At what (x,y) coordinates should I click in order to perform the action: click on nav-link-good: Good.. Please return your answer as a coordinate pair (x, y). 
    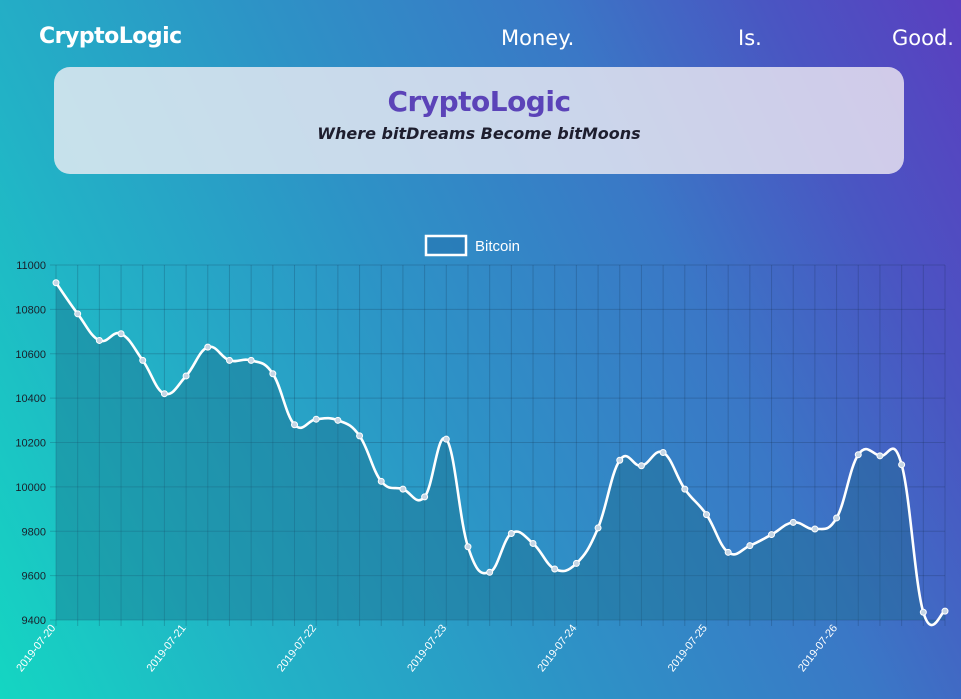
    Looking at the image, I should click on (923, 38).